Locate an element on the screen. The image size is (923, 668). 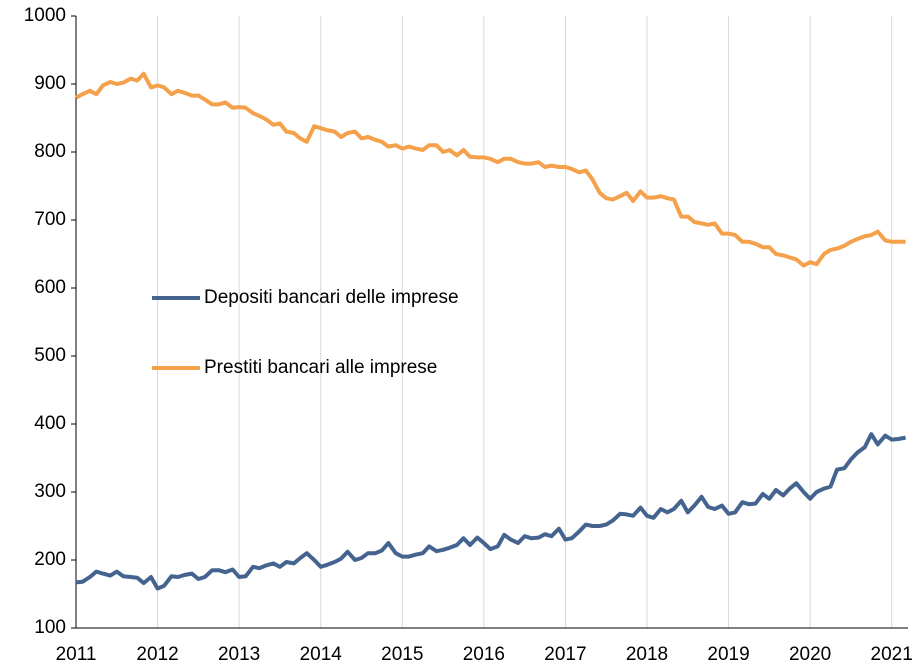
legend-label: Depositi bancari delle imprese is located at coordinates (331, 297).